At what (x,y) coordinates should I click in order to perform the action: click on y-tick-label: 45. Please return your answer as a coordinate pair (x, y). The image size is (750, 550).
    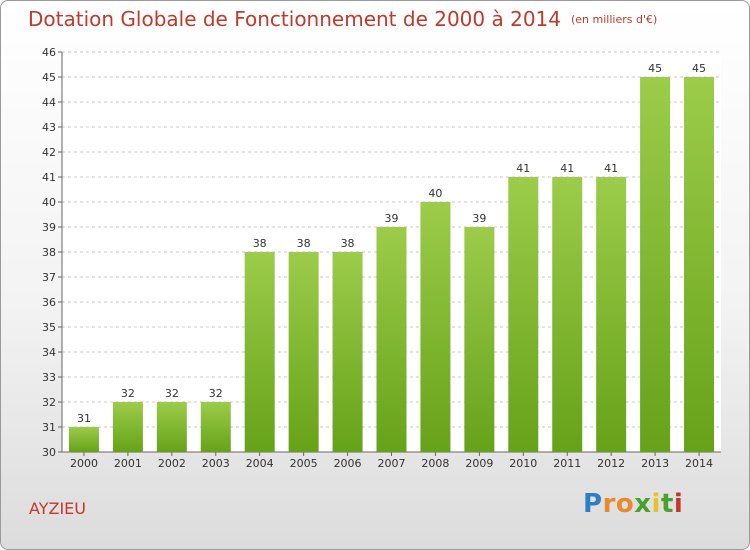
    Looking at the image, I should click on (49, 77).